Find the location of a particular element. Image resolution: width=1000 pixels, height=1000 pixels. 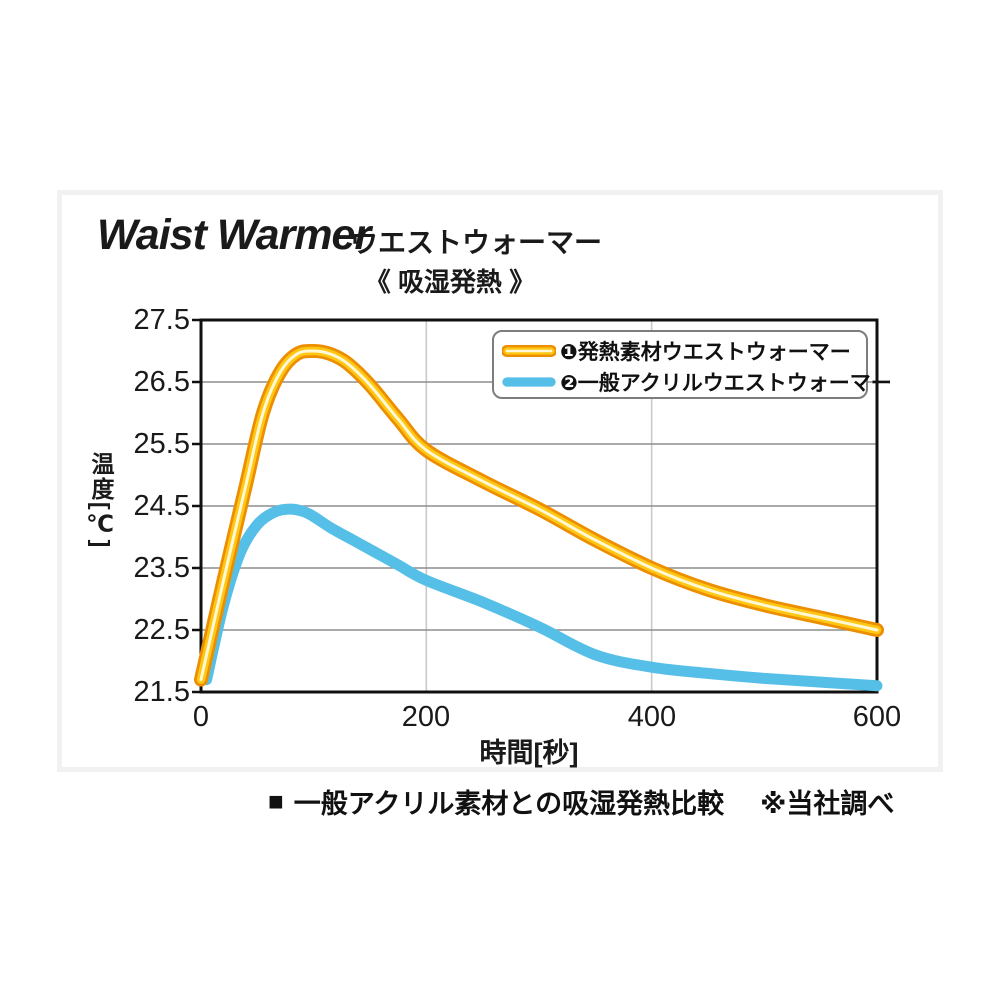

legend-item-acrylic: ❷一般アクリルウエストウォーマー is located at coordinates (697, 382).